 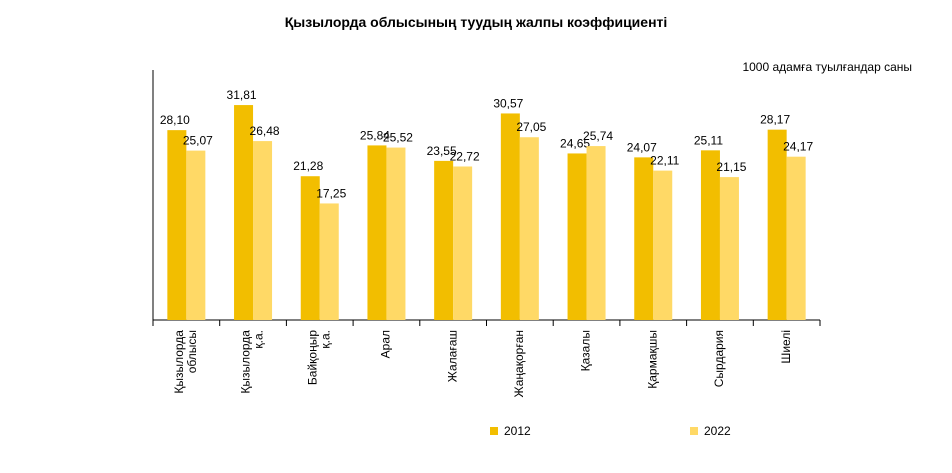 What do you see at coordinates (719, 358) in the screenshot?
I see `category-label-8-0: Сырдария` at bounding box center [719, 358].